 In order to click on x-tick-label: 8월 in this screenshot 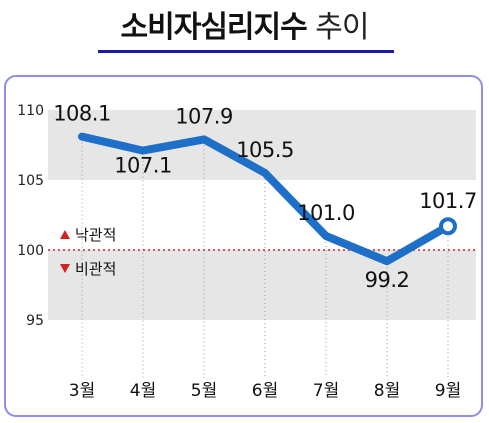, I will do `click(387, 391)`.